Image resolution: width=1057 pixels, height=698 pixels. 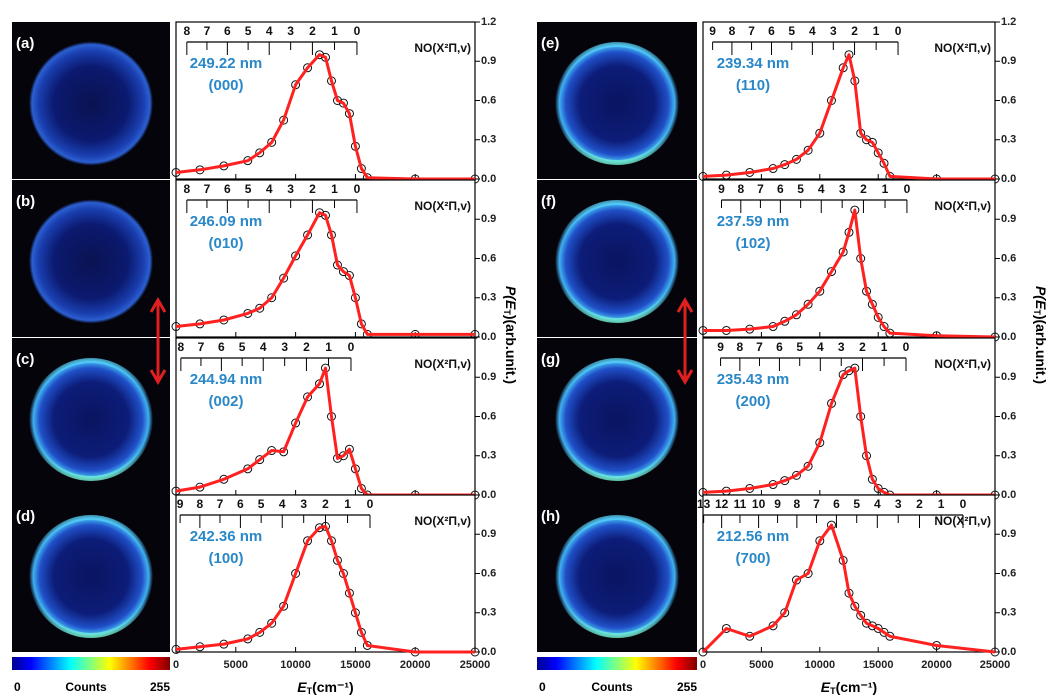 What do you see at coordinates (612, 687) in the screenshot?
I see `colorbar-label: Counts` at bounding box center [612, 687].